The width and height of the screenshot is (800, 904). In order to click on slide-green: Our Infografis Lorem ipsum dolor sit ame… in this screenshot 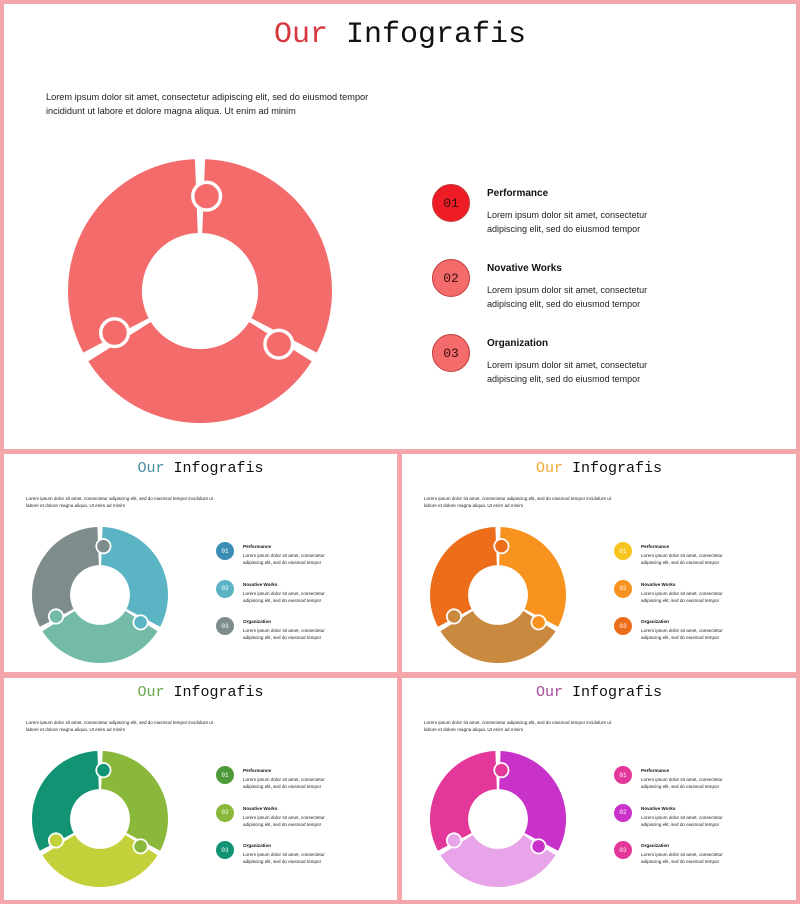, I will do `click(200, 789)`.